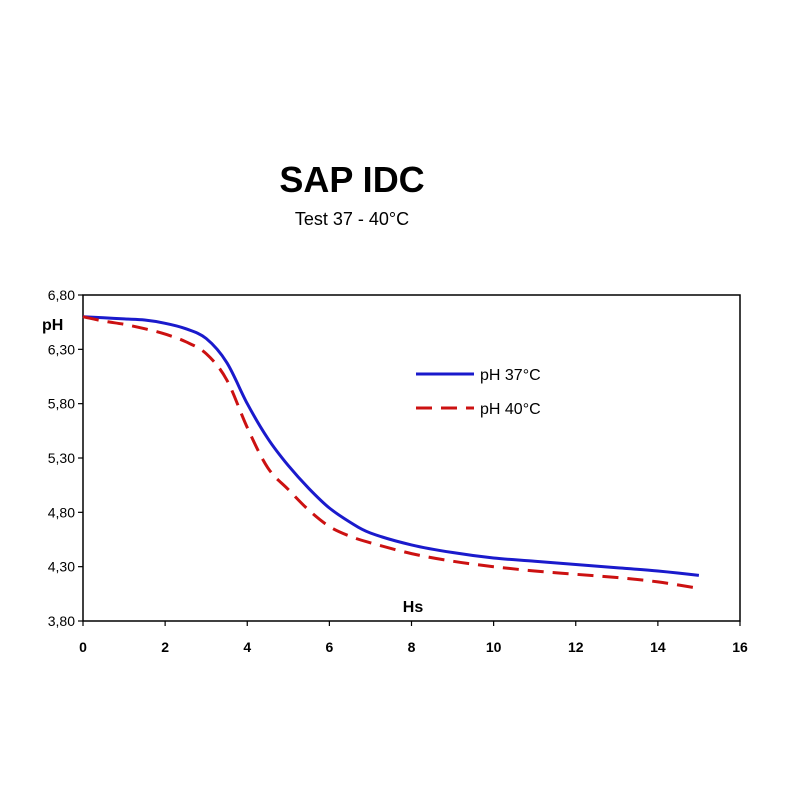 The height and width of the screenshot is (800, 800). What do you see at coordinates (510, 409) in the screenshot?
I see `legend-label-2: pH 40°C` at bounding box center [510, 409].